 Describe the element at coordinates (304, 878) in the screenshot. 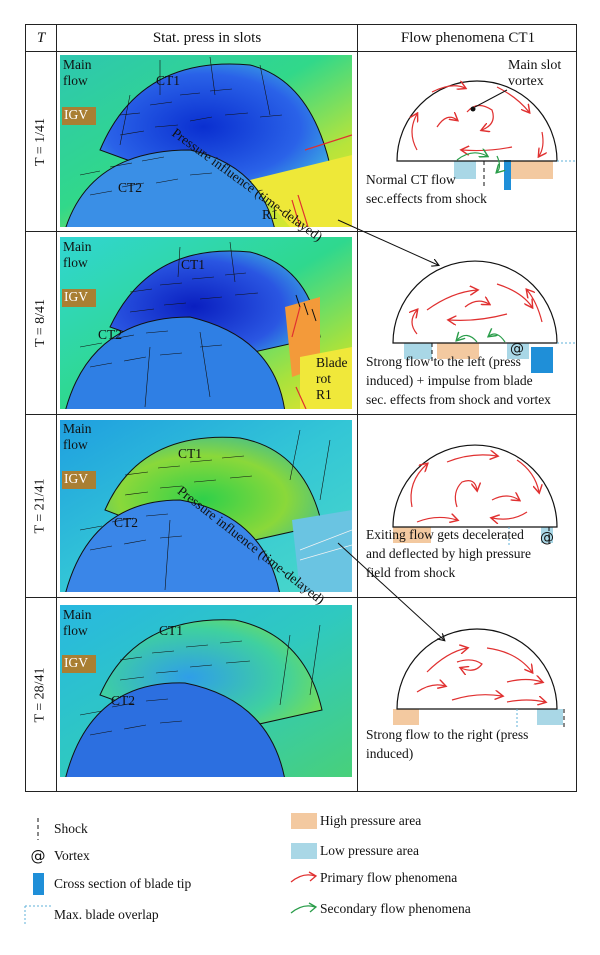

I see `primary-flow-arrow-icon` at that location.